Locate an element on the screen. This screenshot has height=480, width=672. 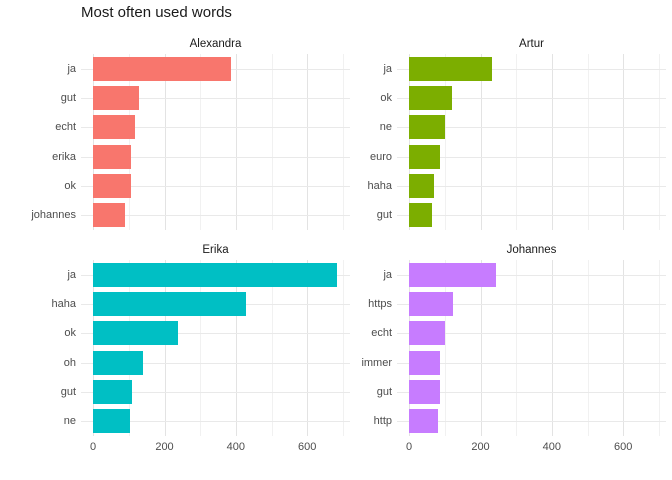
y-axis-label-euro: euro is located at coordinates (380, 156).